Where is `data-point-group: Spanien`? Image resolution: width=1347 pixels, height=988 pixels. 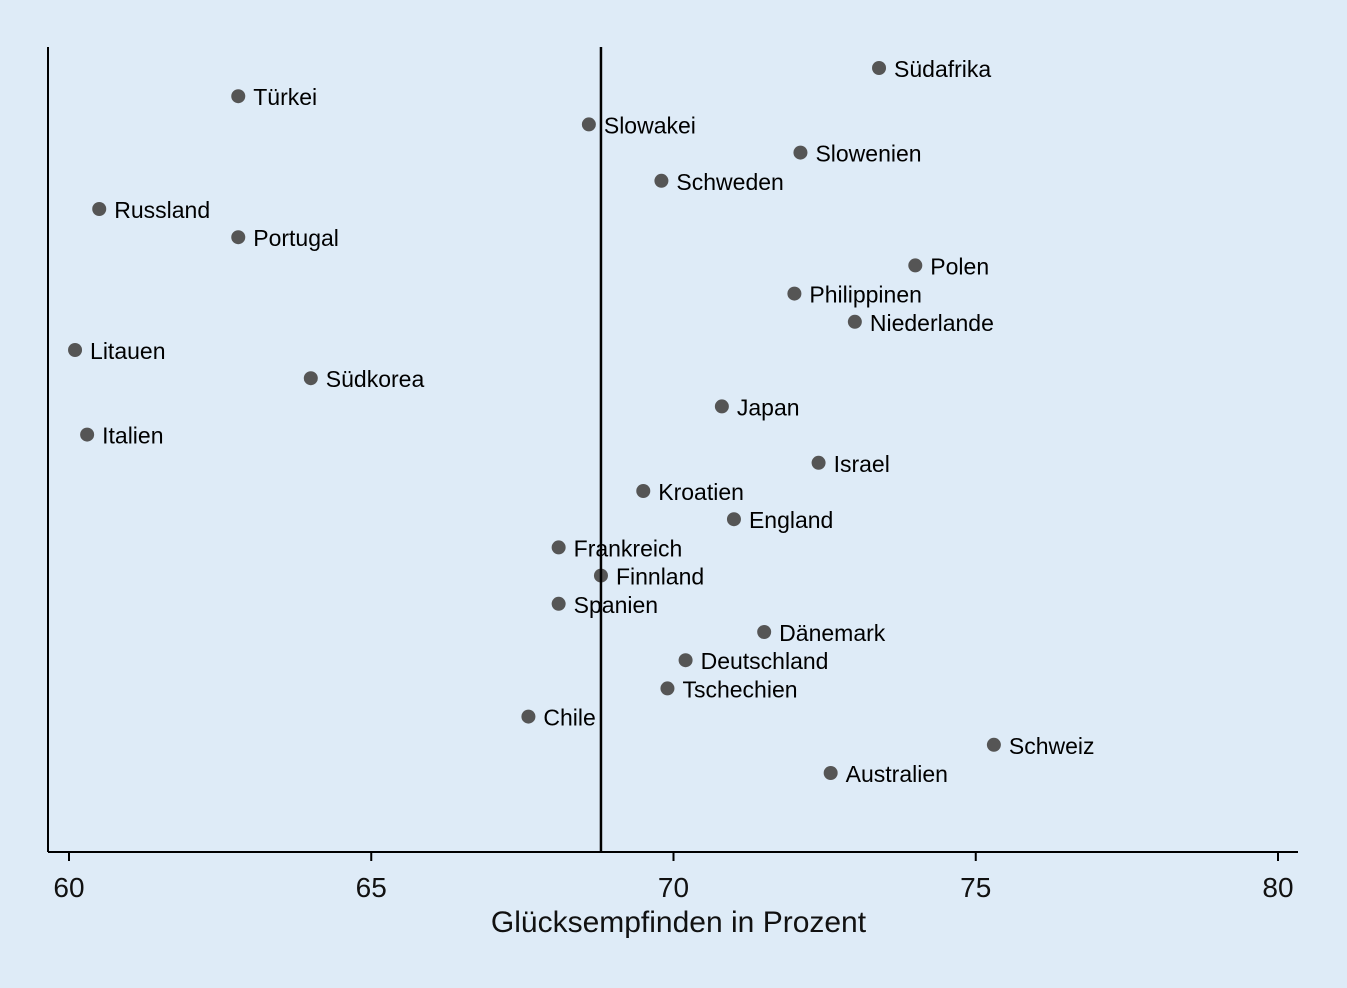 data-point-group: Spanien is located at coordinates (604, 605).